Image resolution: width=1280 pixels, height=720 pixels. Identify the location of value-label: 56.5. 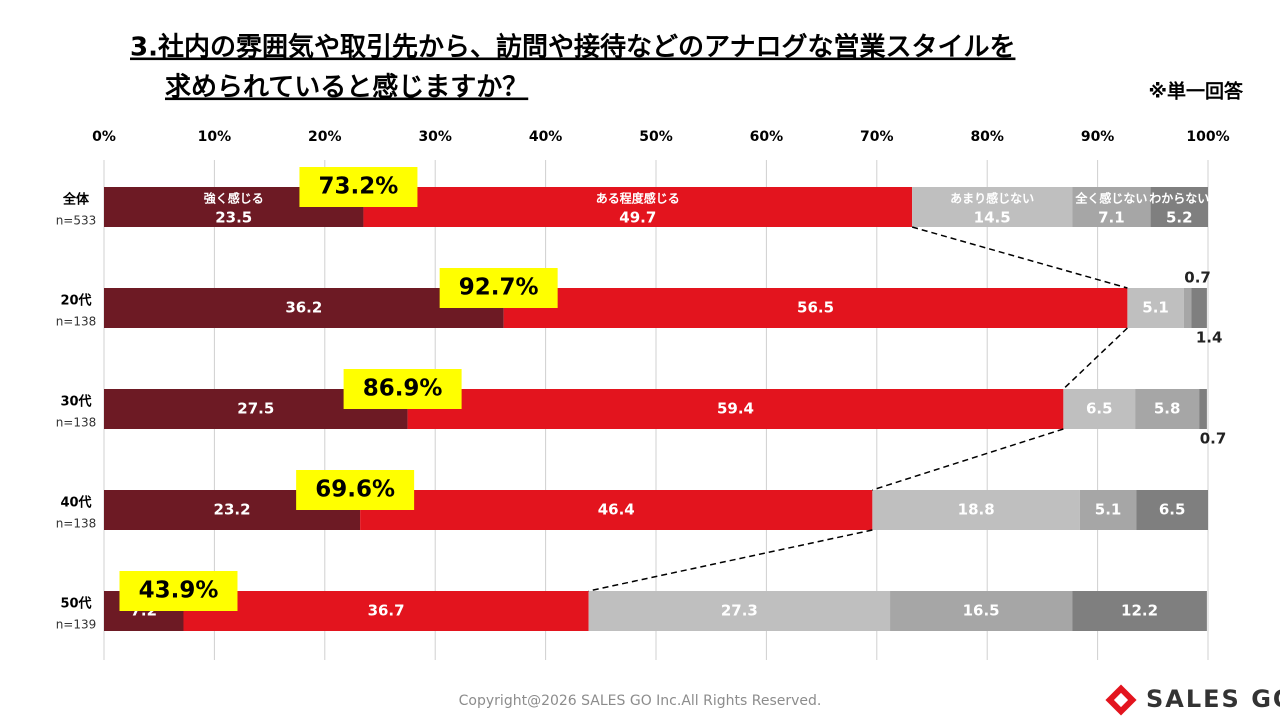
(815, 308).